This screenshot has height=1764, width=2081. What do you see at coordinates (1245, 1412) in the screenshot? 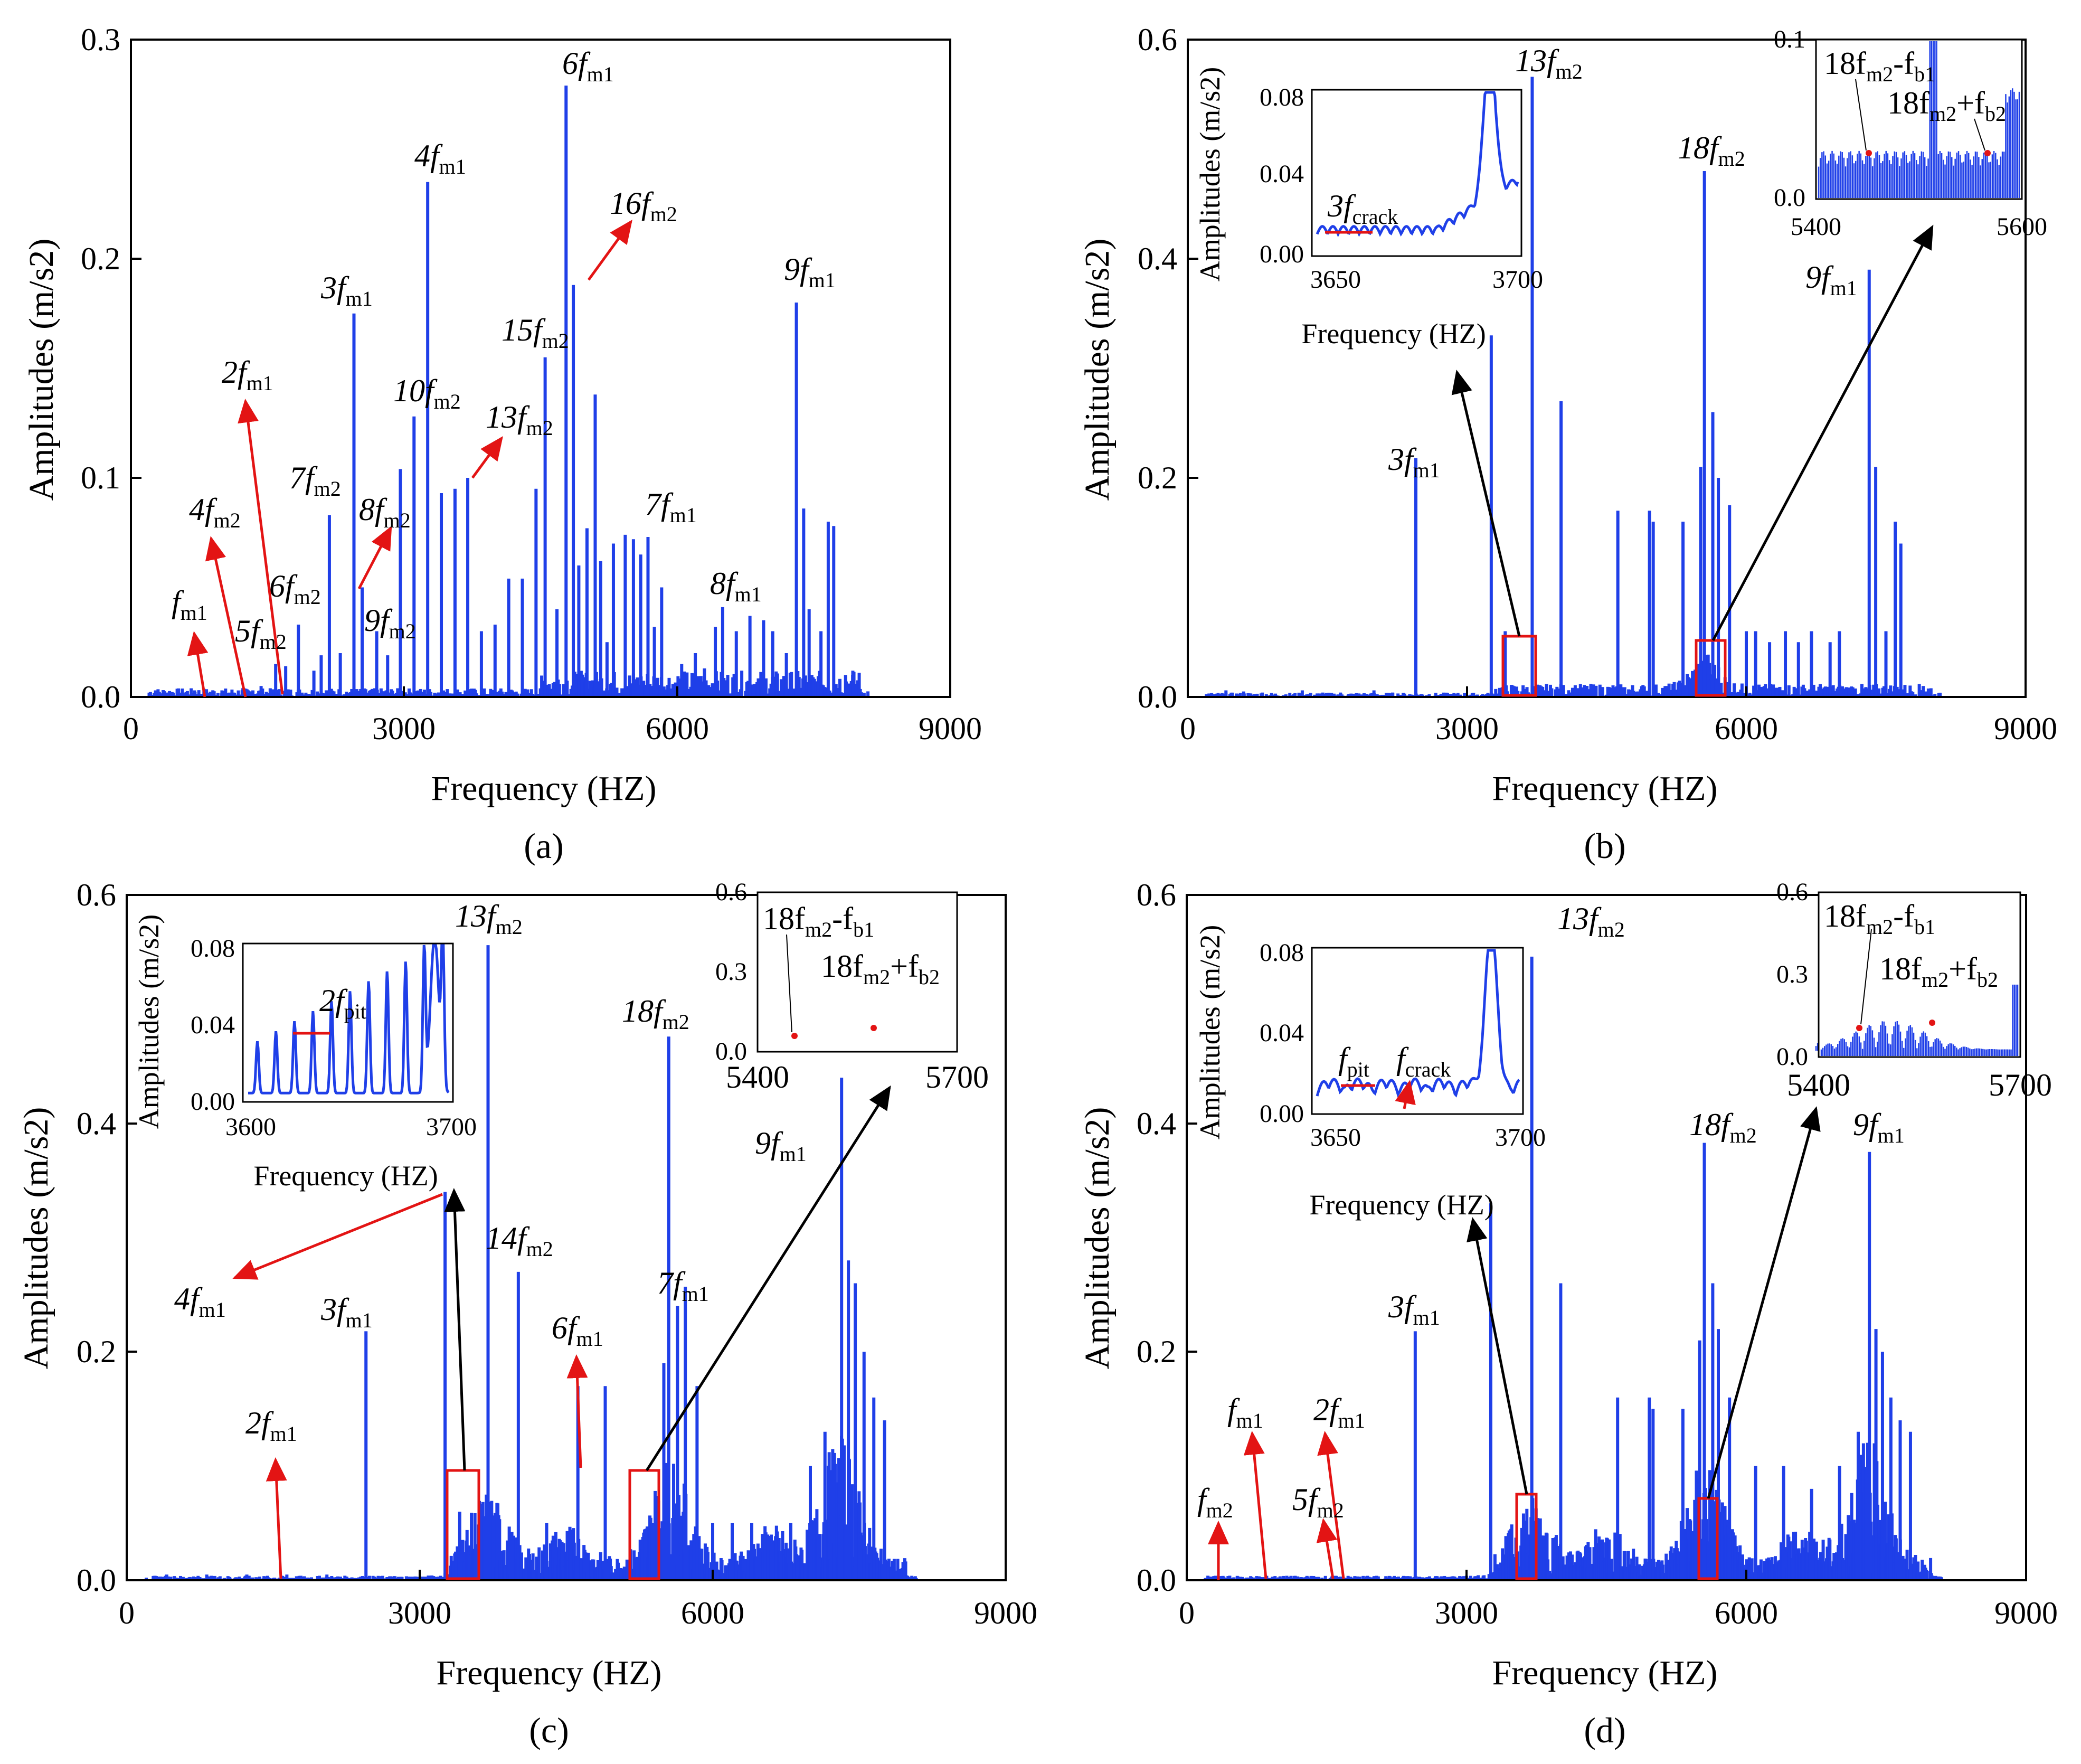
I see `ann-d-fm1: fm1` at bounding box center [1245, 1412].